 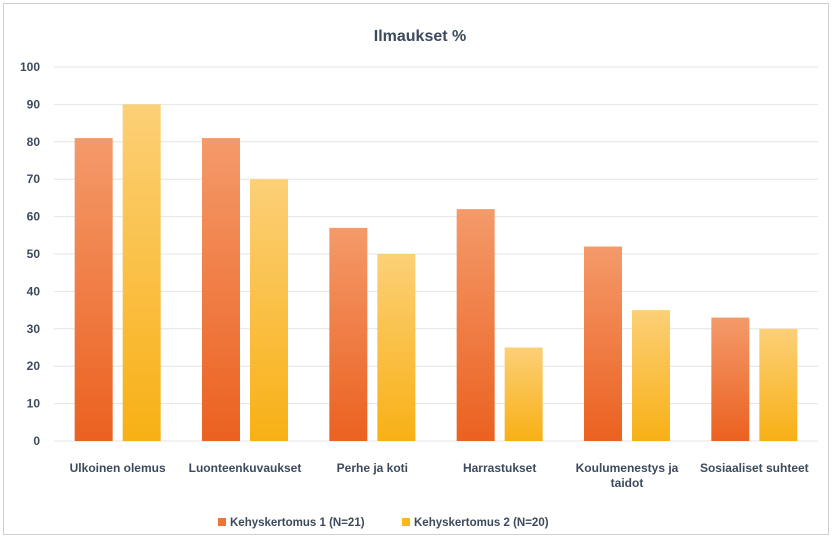 What do you see at coordinates (34, 291) in the screenshot?
I see `y-tick-label: 40` at bounding box center [34, 291].